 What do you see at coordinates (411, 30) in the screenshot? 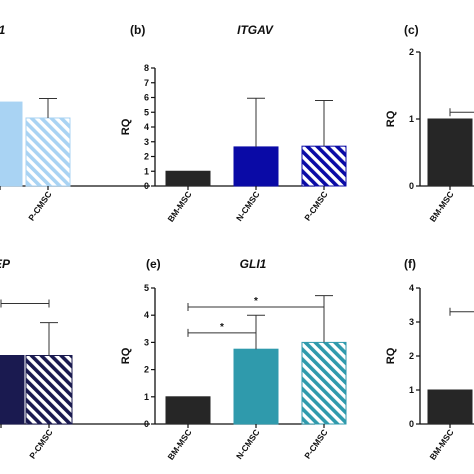
I see `panel-label: (c)` at bounding box center [411, 30].